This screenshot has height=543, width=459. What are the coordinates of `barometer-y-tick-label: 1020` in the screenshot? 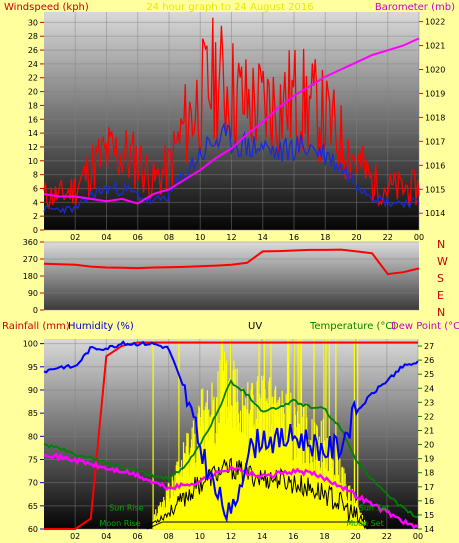 It's located at (435, 69).